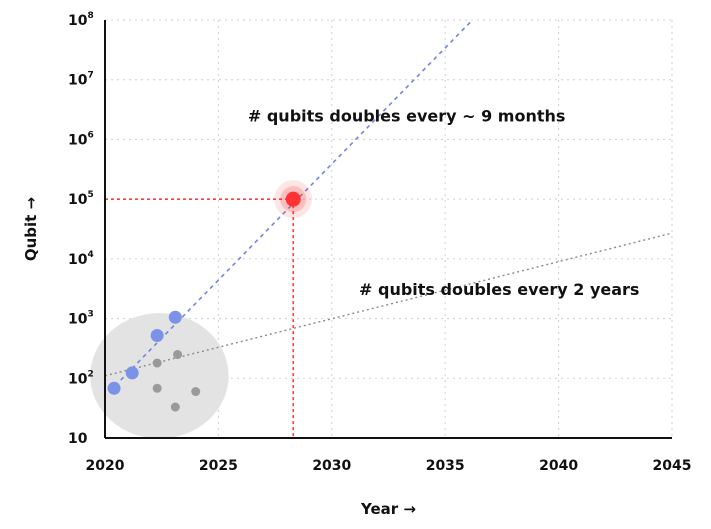 This screenshot has height=529, width=711. I want to click on y-tick-exponent: 2, so click(90, 374).